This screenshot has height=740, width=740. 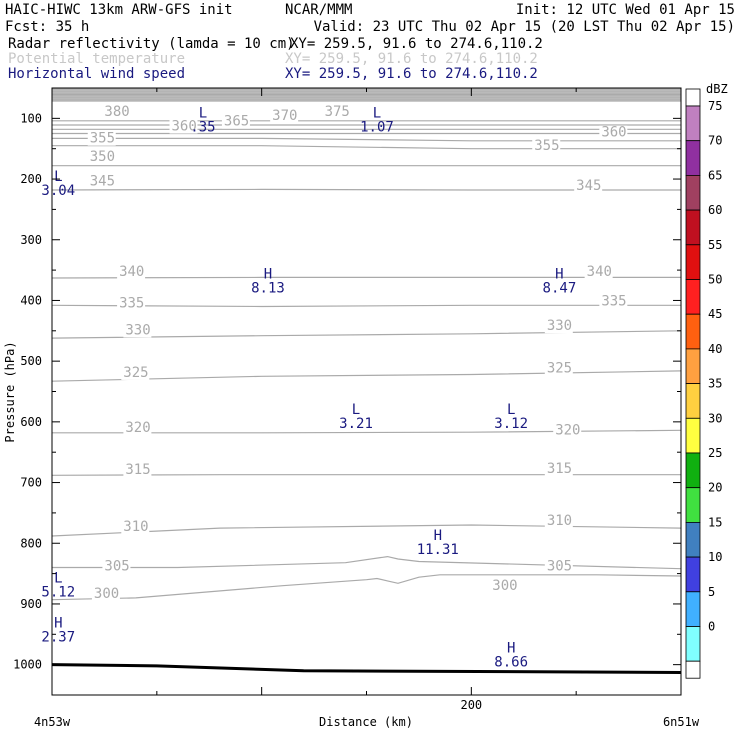 What do you see at coordinates (31, 300) in the screenshot?
I see `y-tick-label: 400` at bounding box center [31, 300].